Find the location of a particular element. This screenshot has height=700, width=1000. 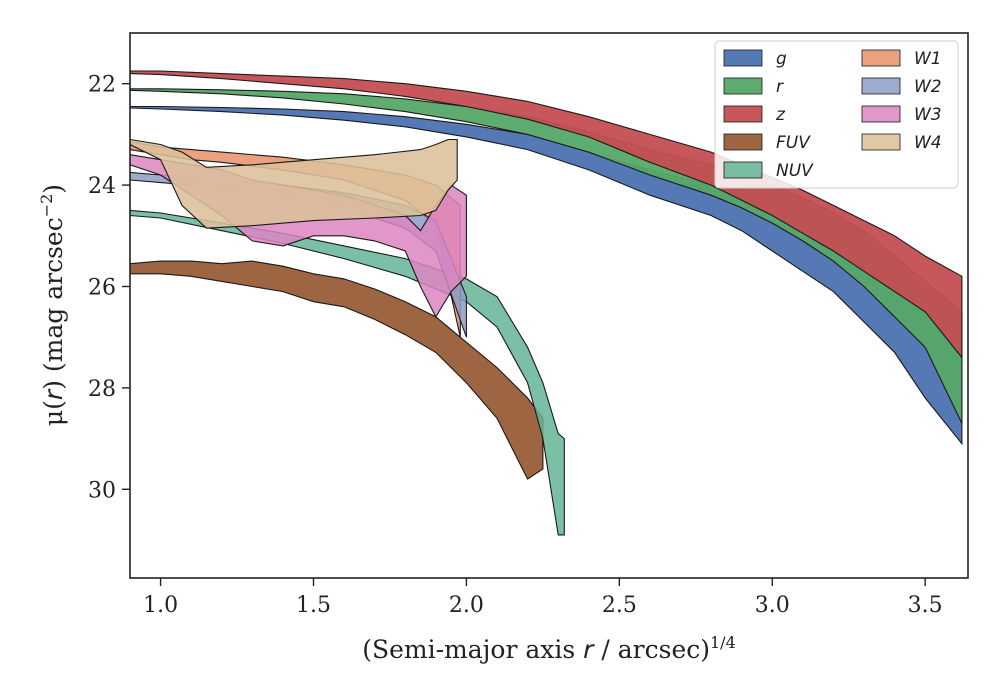

legend-label: W3 is located at coordinates (928, 115).